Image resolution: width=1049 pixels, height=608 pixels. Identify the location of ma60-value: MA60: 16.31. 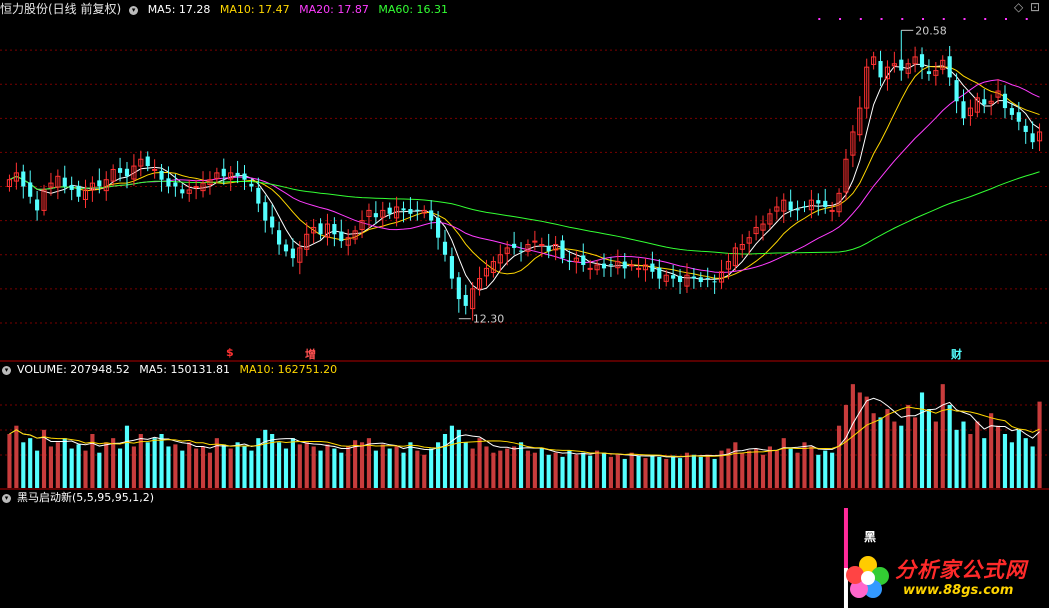
(413, 9).